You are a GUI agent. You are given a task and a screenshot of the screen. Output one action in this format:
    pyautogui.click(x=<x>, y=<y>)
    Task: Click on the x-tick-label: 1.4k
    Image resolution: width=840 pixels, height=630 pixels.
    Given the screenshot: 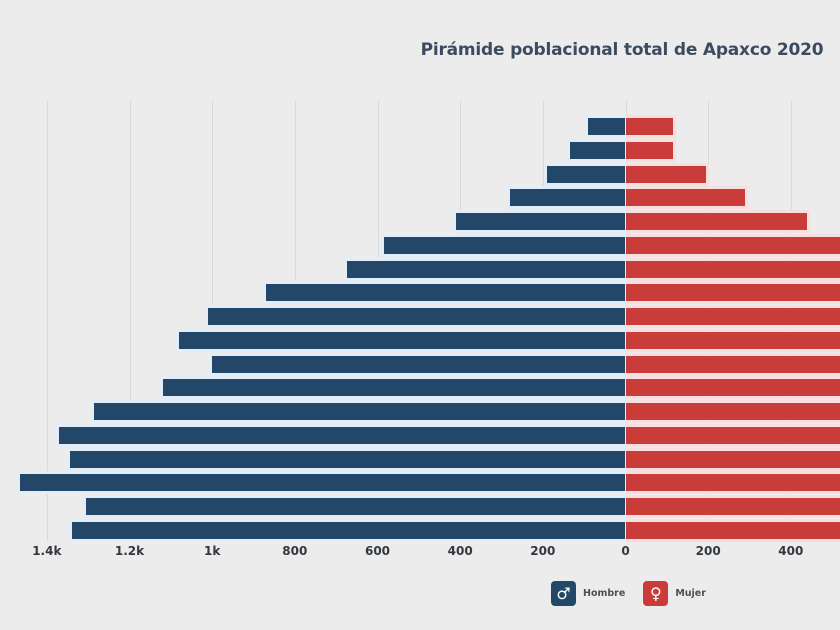 What is the action you would take?
    pyautogui.click(x=47, y=551)
    